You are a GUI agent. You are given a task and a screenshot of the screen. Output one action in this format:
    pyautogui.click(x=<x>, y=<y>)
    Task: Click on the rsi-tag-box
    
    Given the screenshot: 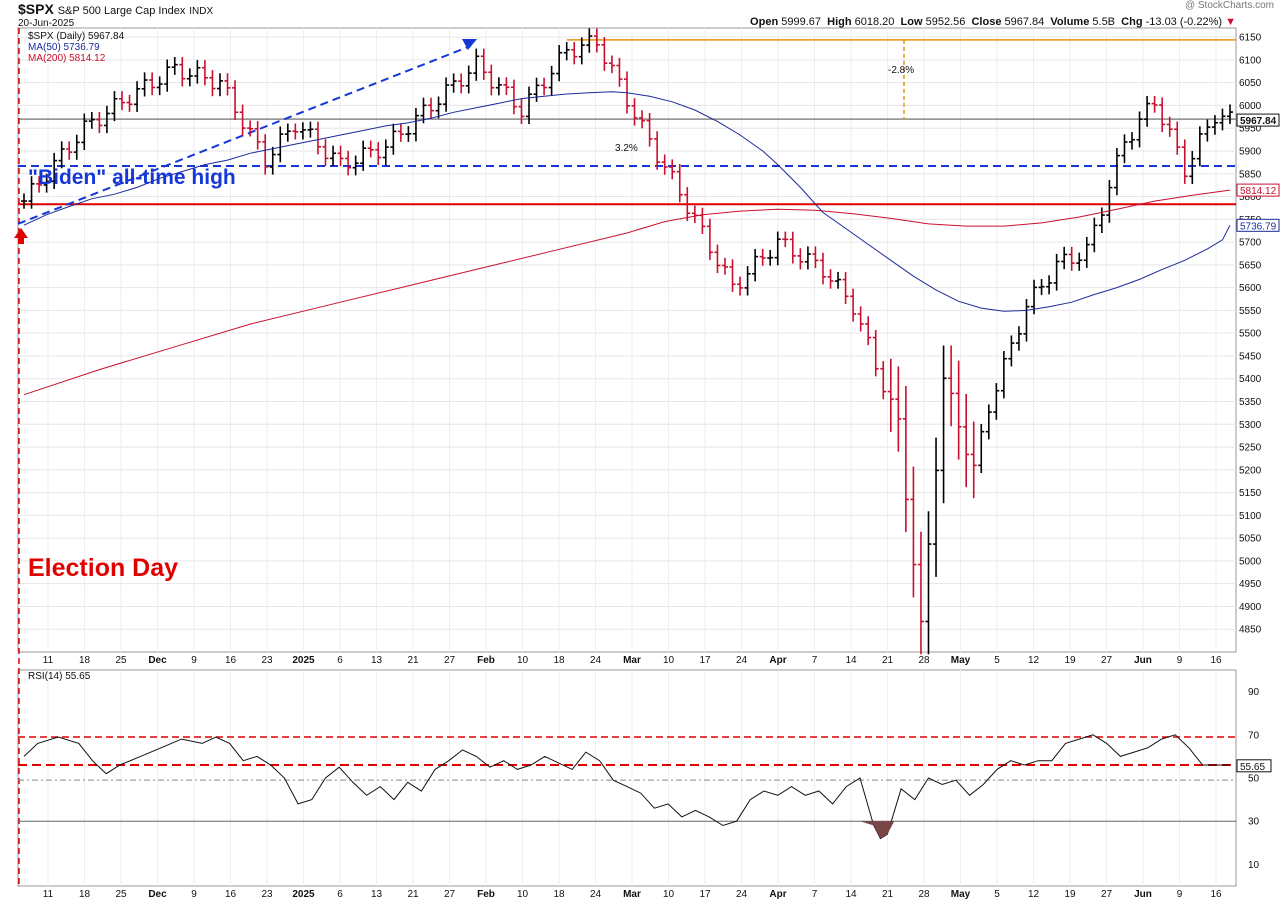 What is the action you would take?
    pyautogui.click(x=1254, y=766)
    